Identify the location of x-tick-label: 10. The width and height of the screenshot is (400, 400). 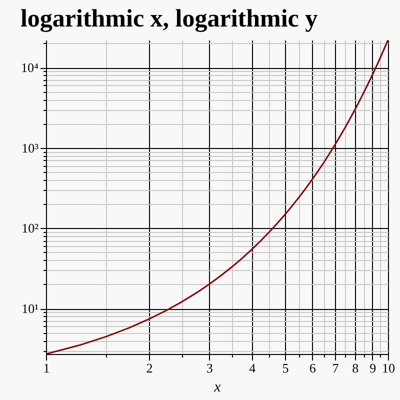
(388, 368).